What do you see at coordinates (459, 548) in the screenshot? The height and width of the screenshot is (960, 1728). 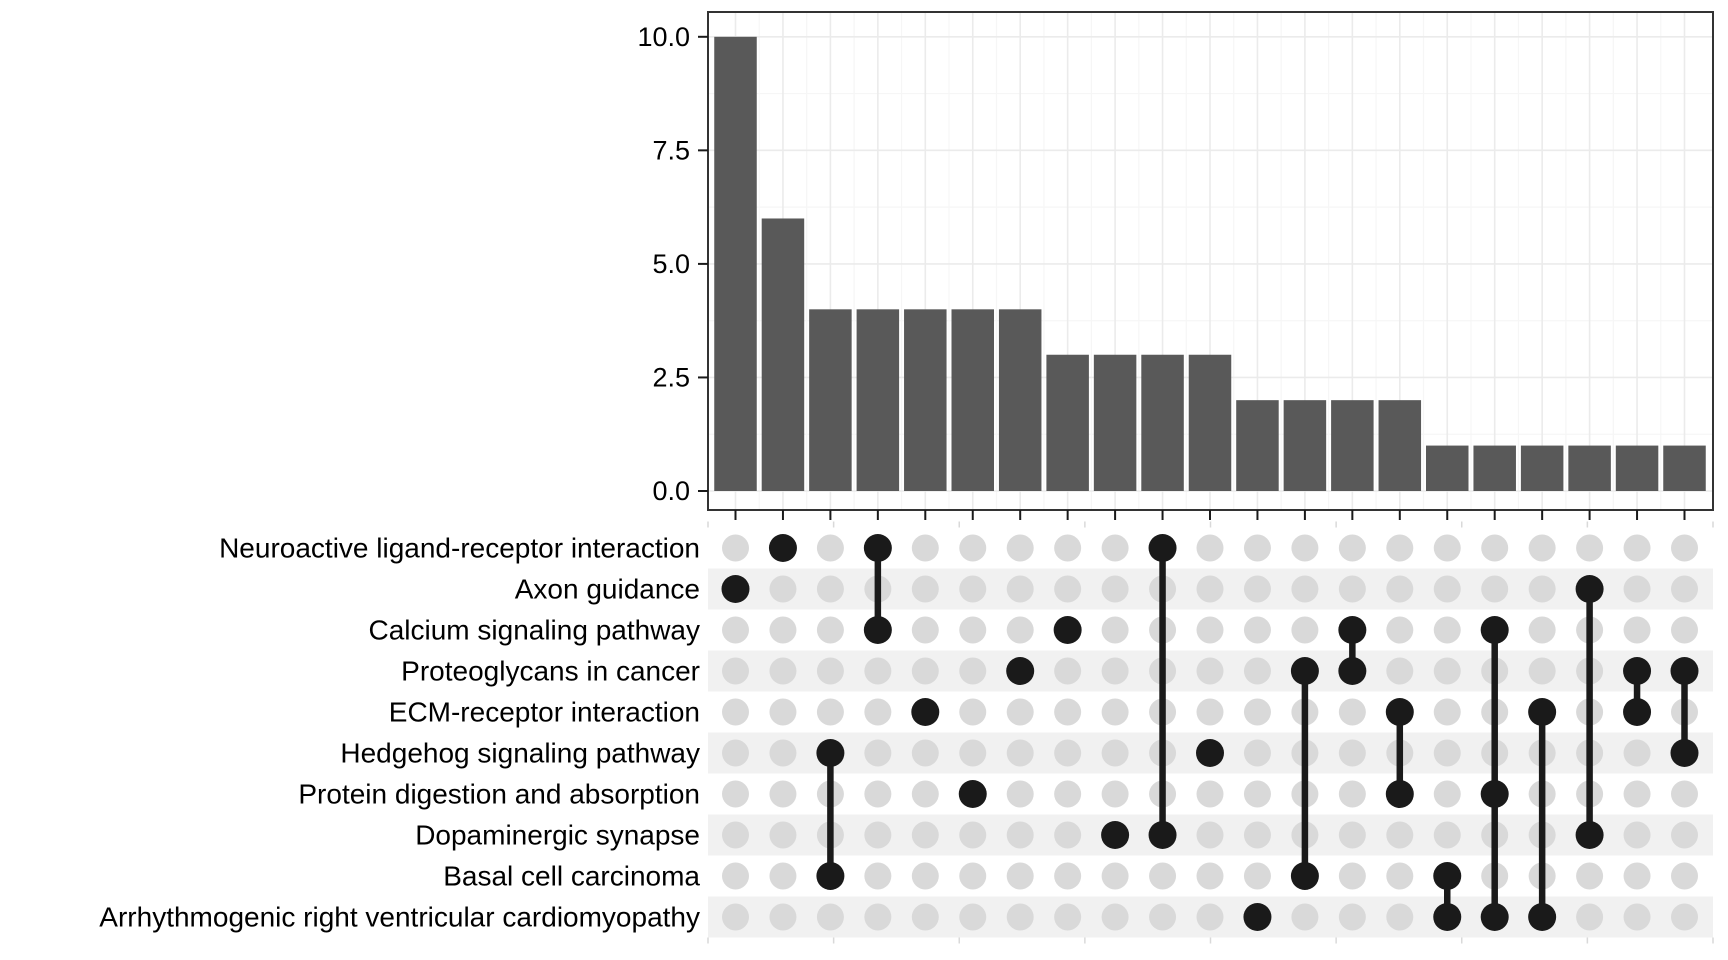 I see `set-label: Neuroactive ligand-receptor interaction` at bounding box center [459, 548].